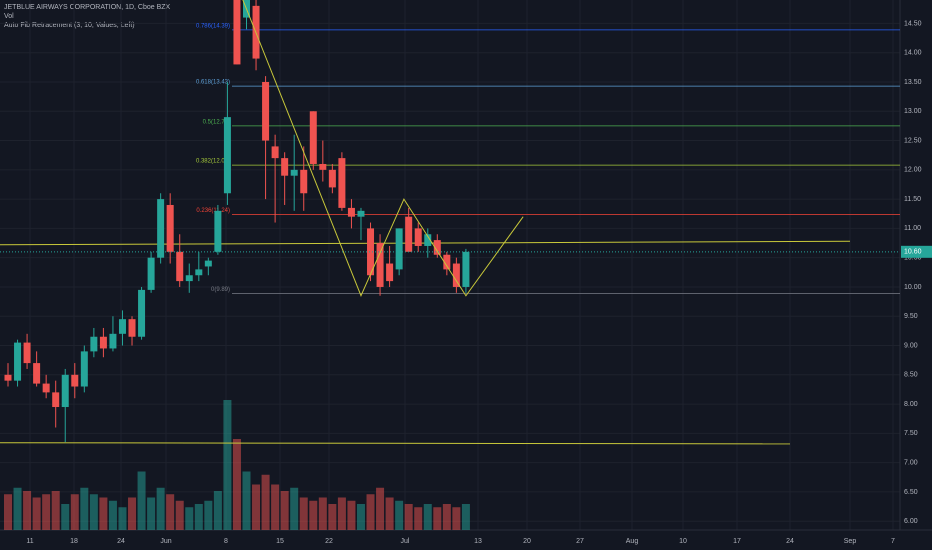 This screenshot has height=550, width=932. Describe the element at coordinates (913, 170) in the screenshot. I see `y-tick-label: 12.00` at that location.